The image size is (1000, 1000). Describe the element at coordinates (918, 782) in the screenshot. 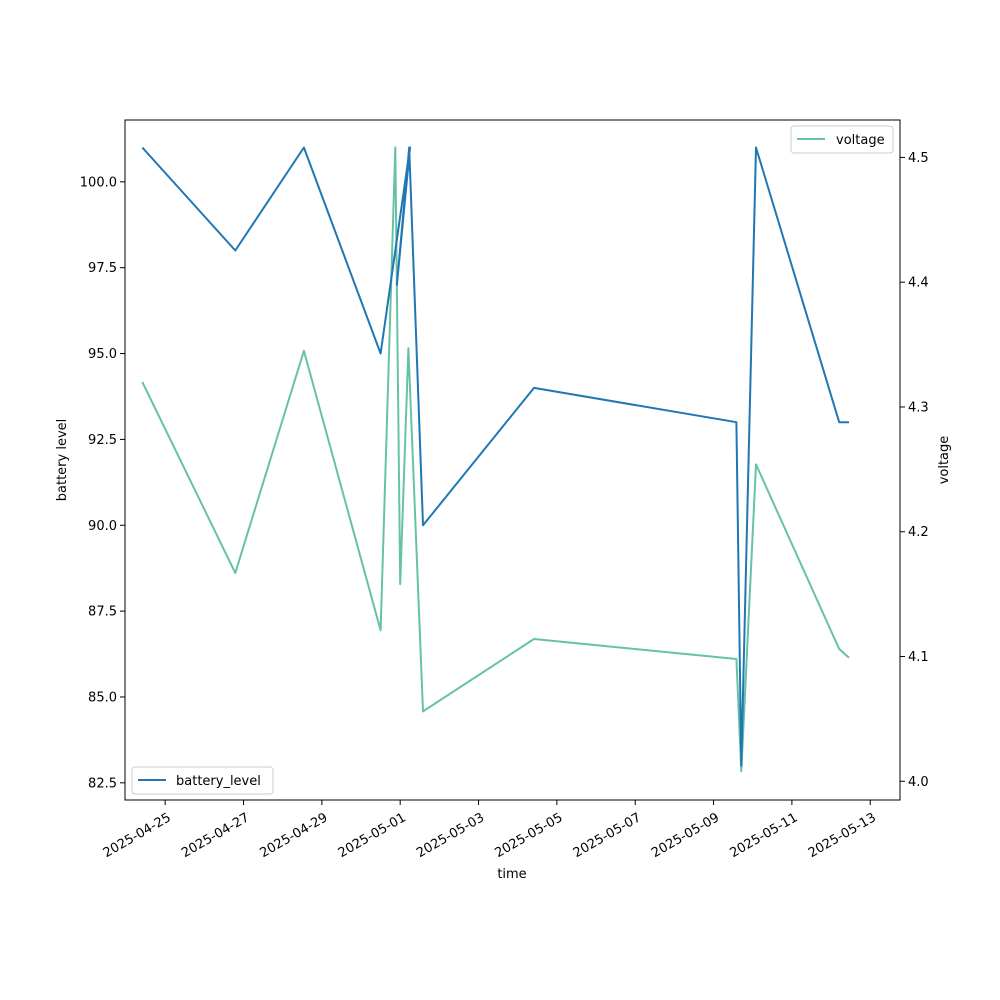

I see `right-y-tick-label: 4.0` at that location.